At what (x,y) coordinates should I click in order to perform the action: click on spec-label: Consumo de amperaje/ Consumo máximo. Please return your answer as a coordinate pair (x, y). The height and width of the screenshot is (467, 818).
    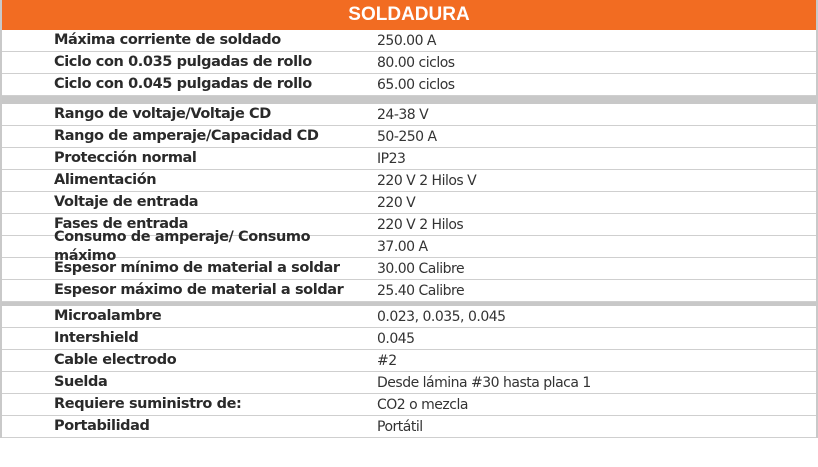
    Looking at the image, I should click on (182, 246).